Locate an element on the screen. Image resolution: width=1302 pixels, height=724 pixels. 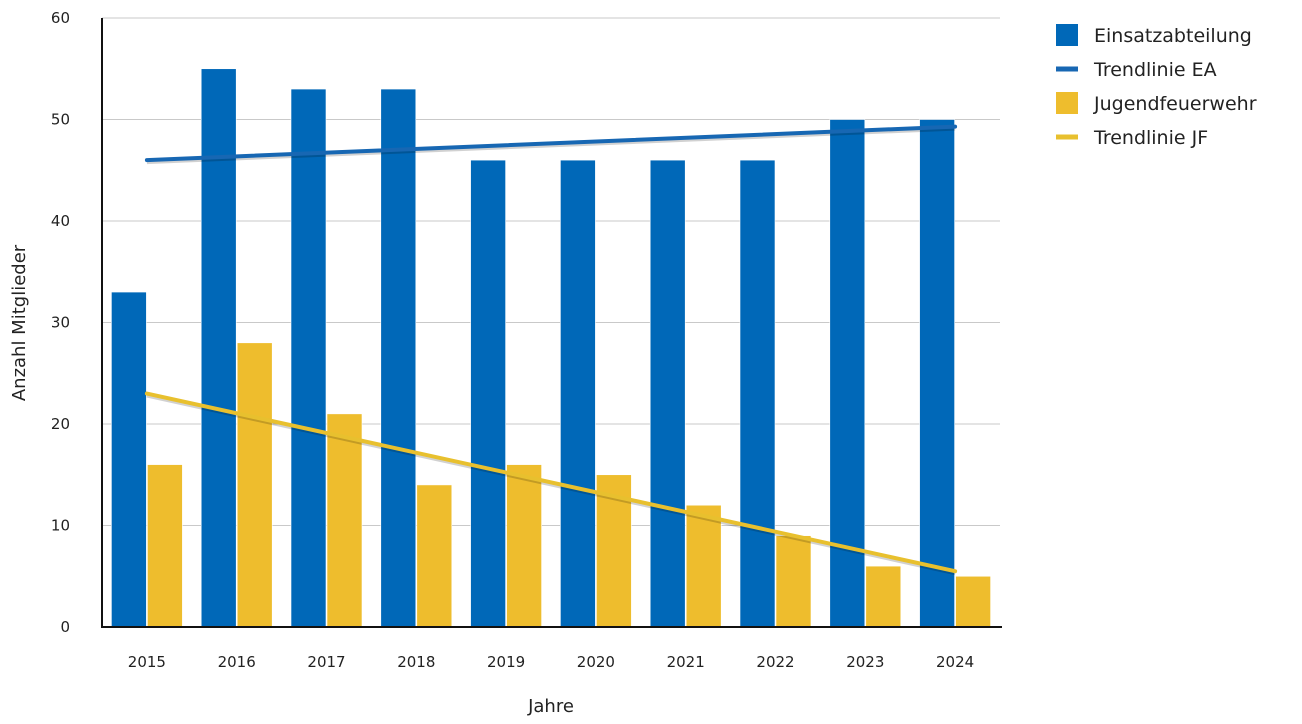
x-axis-title: Jahre is located at coordinates (550, 706).